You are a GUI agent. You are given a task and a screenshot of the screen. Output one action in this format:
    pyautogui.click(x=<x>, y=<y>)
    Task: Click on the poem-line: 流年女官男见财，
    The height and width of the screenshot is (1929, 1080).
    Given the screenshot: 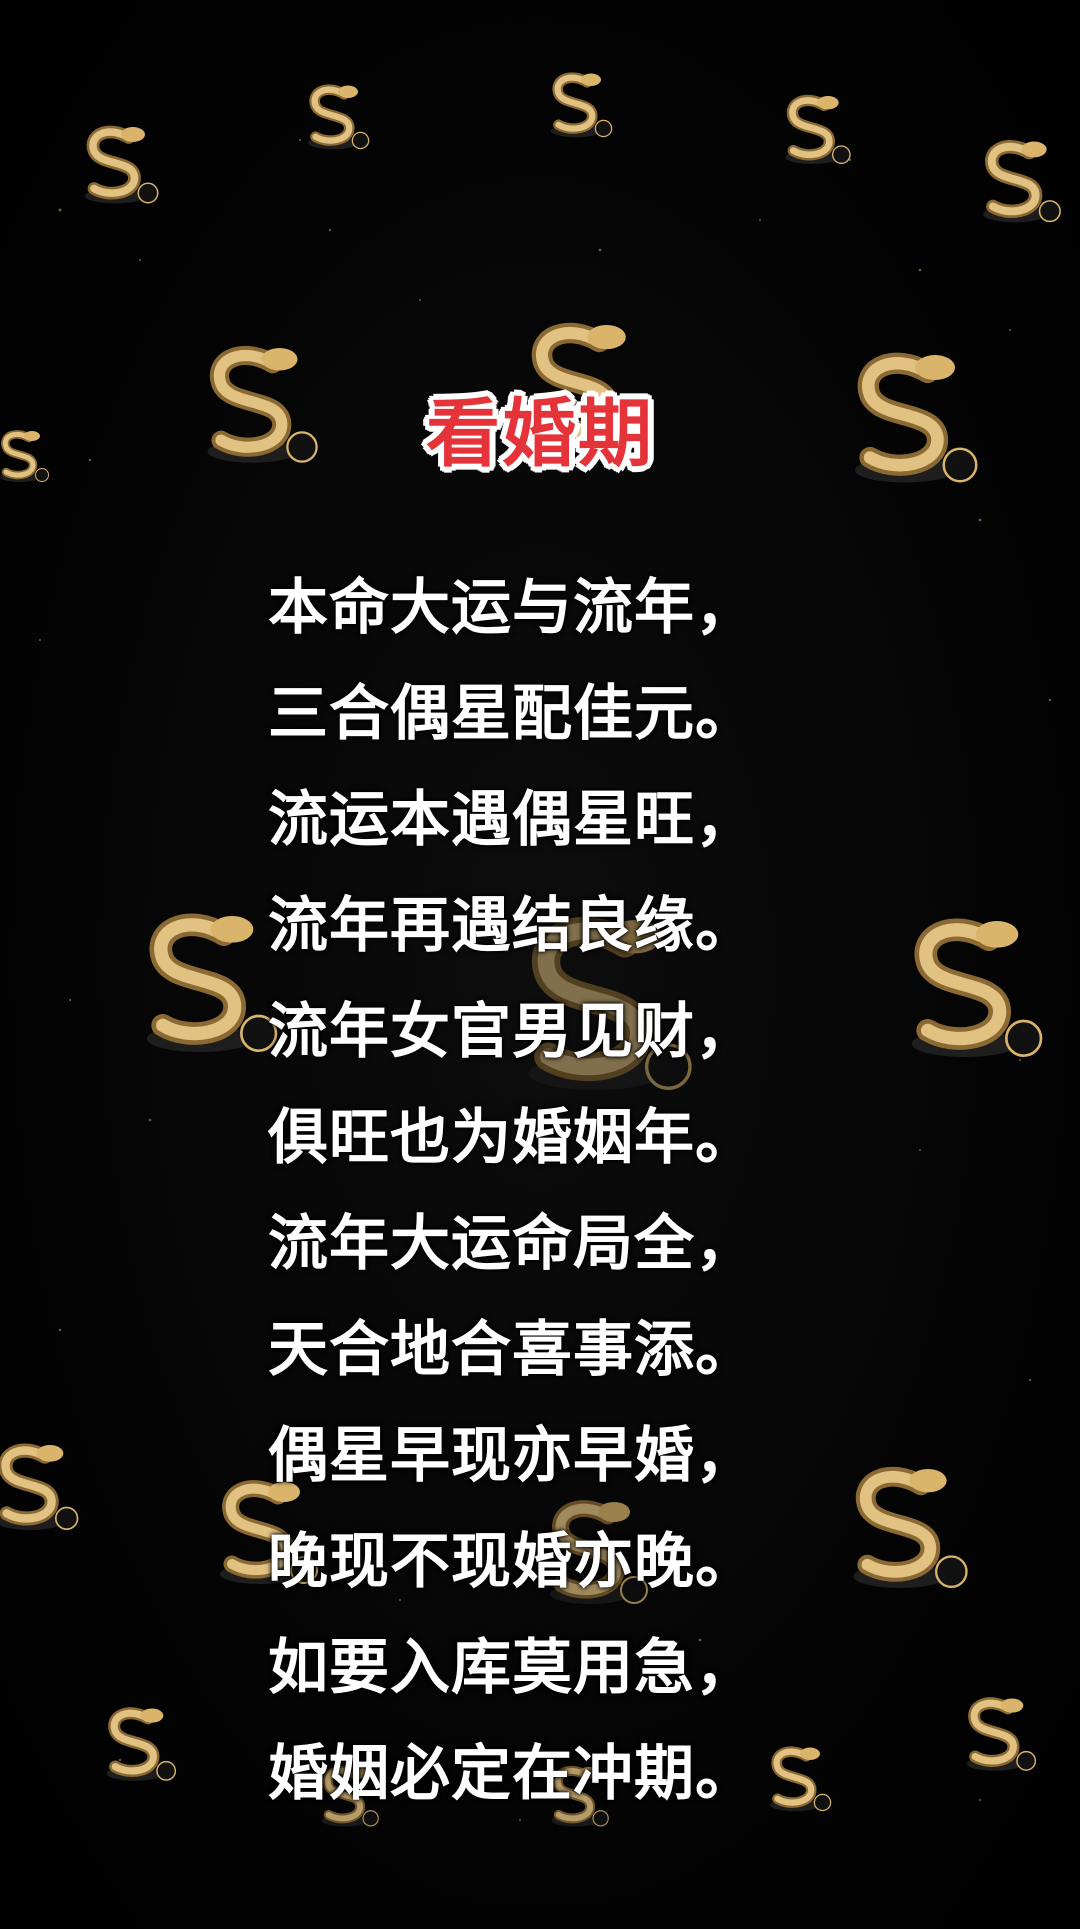 What is the action you would take?
    pyautogui.click(x=512, y=1032)
    